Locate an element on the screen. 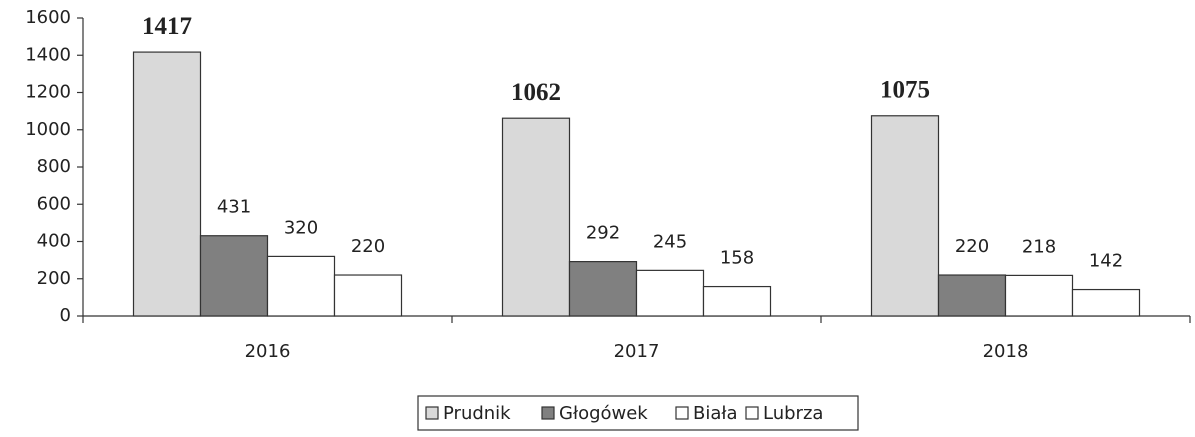 The height and width of the screenshot is (437, 1195). x-tick-label: 2017 is located at coordinates (637, 351).